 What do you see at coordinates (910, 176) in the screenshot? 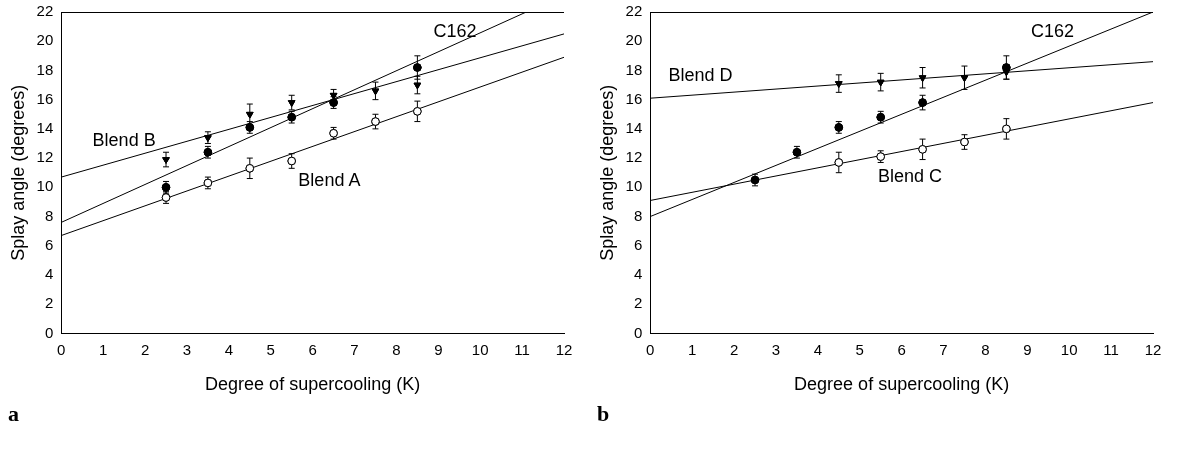
I see `series-label: Blend C` at bounding box center [910, 176].